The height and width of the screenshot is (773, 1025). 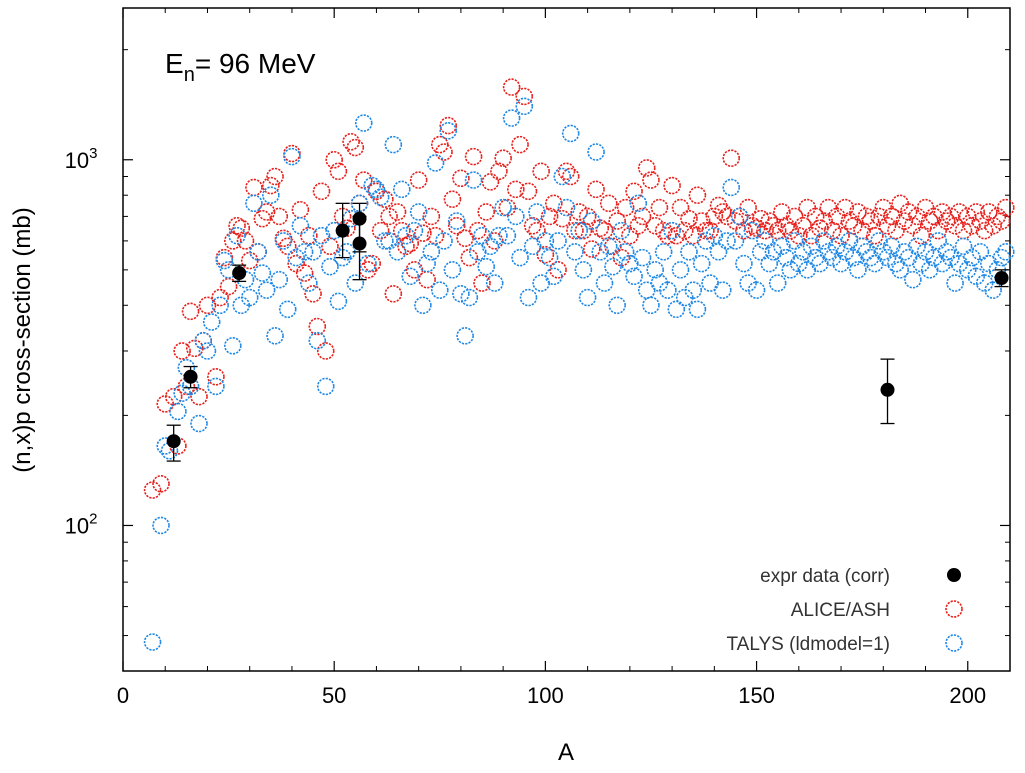 I want to click on y-tick-label: 10³, so click(x=81, y=159).